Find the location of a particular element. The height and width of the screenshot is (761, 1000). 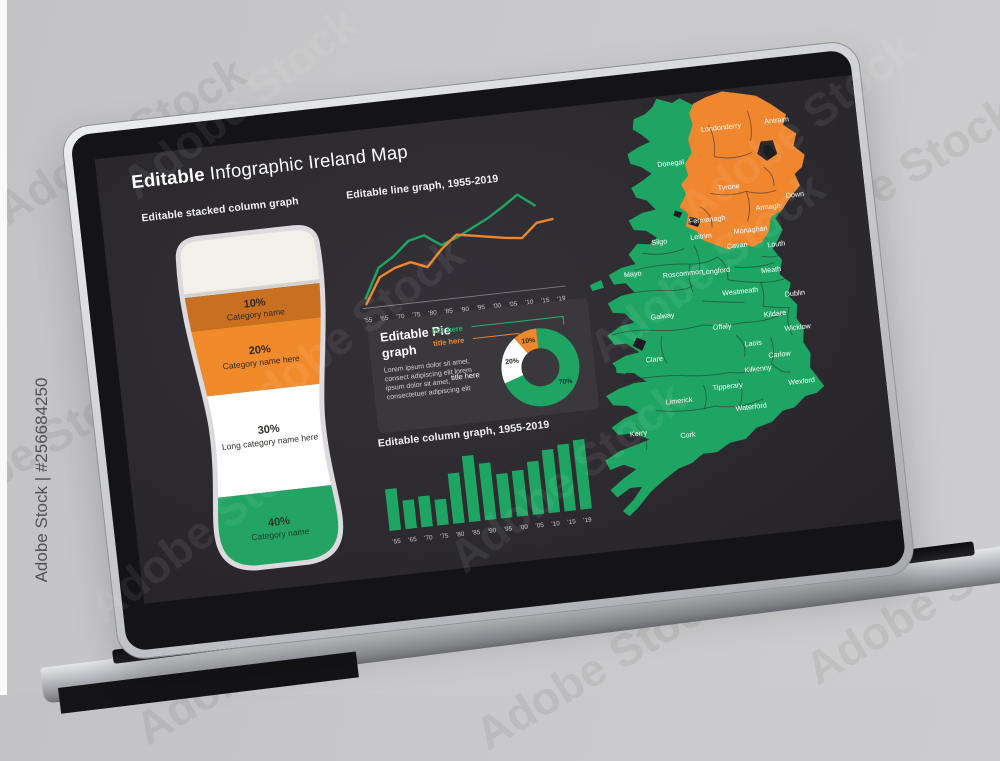

county-label-carlow: Carlow is located at coordinates (780, 354).